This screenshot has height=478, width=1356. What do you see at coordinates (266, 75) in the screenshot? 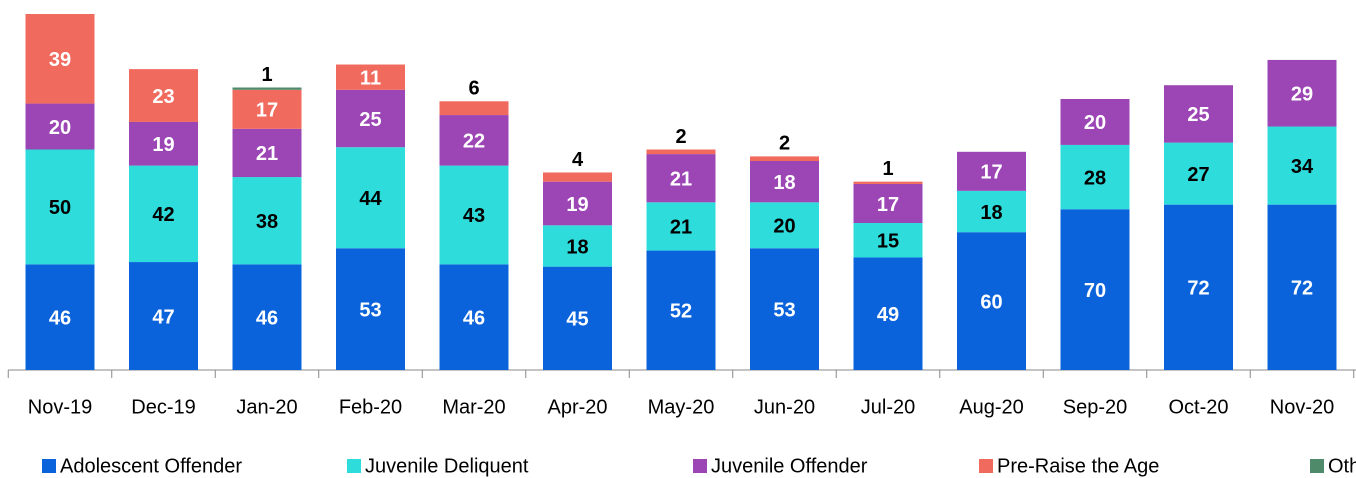
I see `data-label: 1` at bounding box center [266, 75].